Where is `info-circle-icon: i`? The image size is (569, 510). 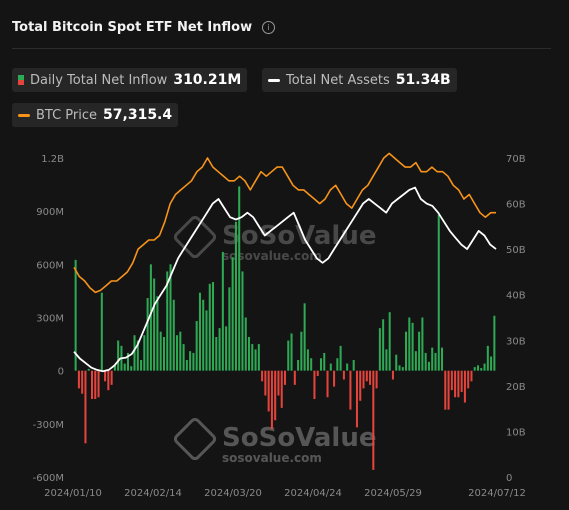
info-circle-icon: i is located at coordinates (269, 27).